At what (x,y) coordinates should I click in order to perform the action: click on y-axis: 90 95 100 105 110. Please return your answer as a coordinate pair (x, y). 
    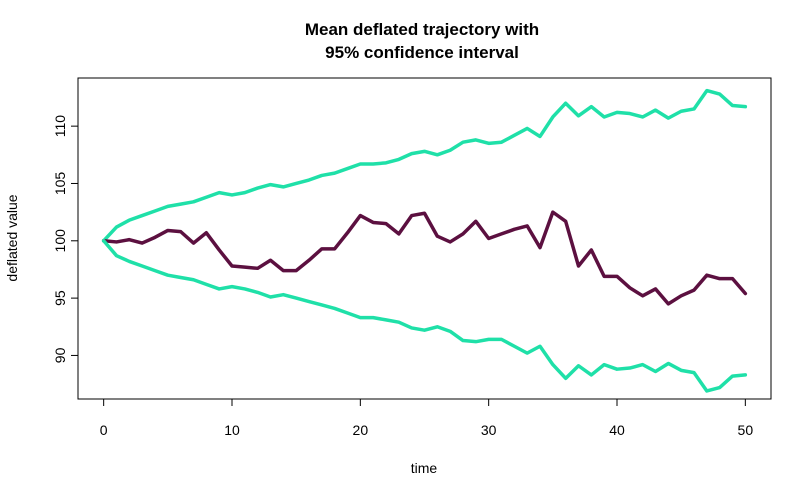
    Looking at the image, I should click on (65, 239).